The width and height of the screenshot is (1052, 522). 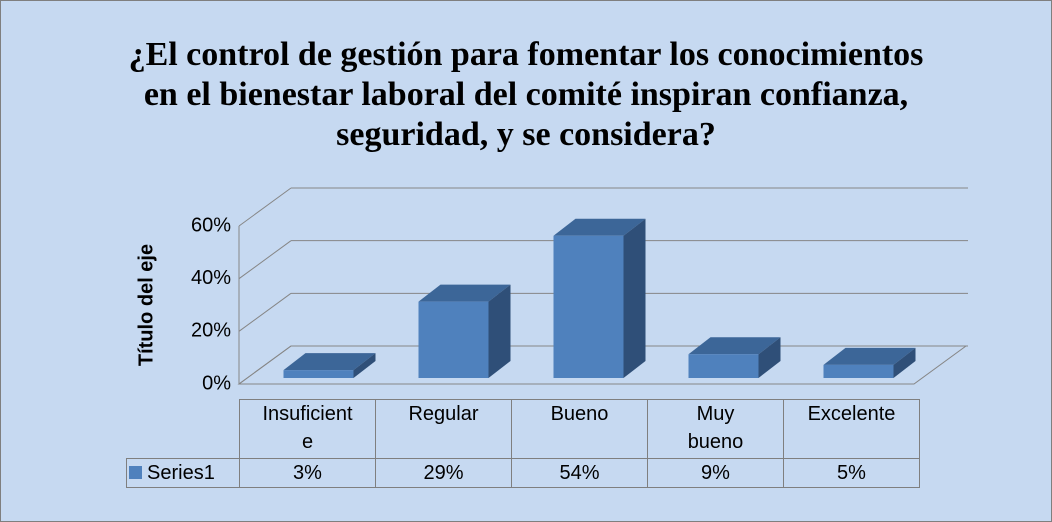 I want to click on y-tick-label: 60%, so click(x=211, y=225).